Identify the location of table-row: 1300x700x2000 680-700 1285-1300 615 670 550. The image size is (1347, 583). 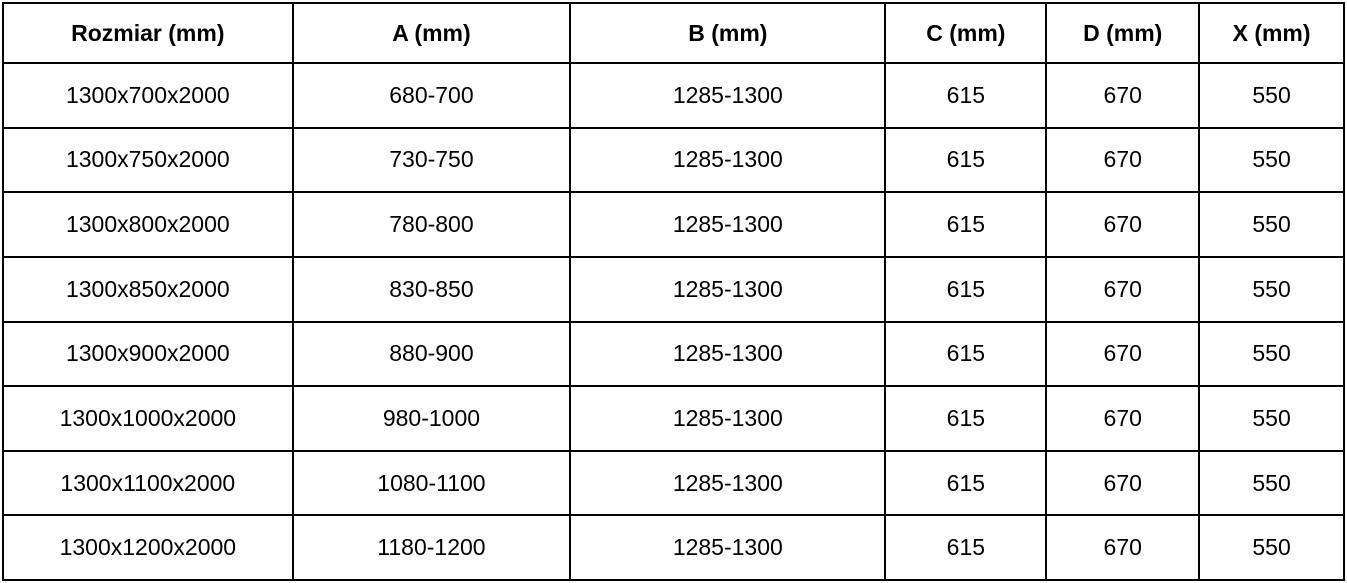
(673, 95).